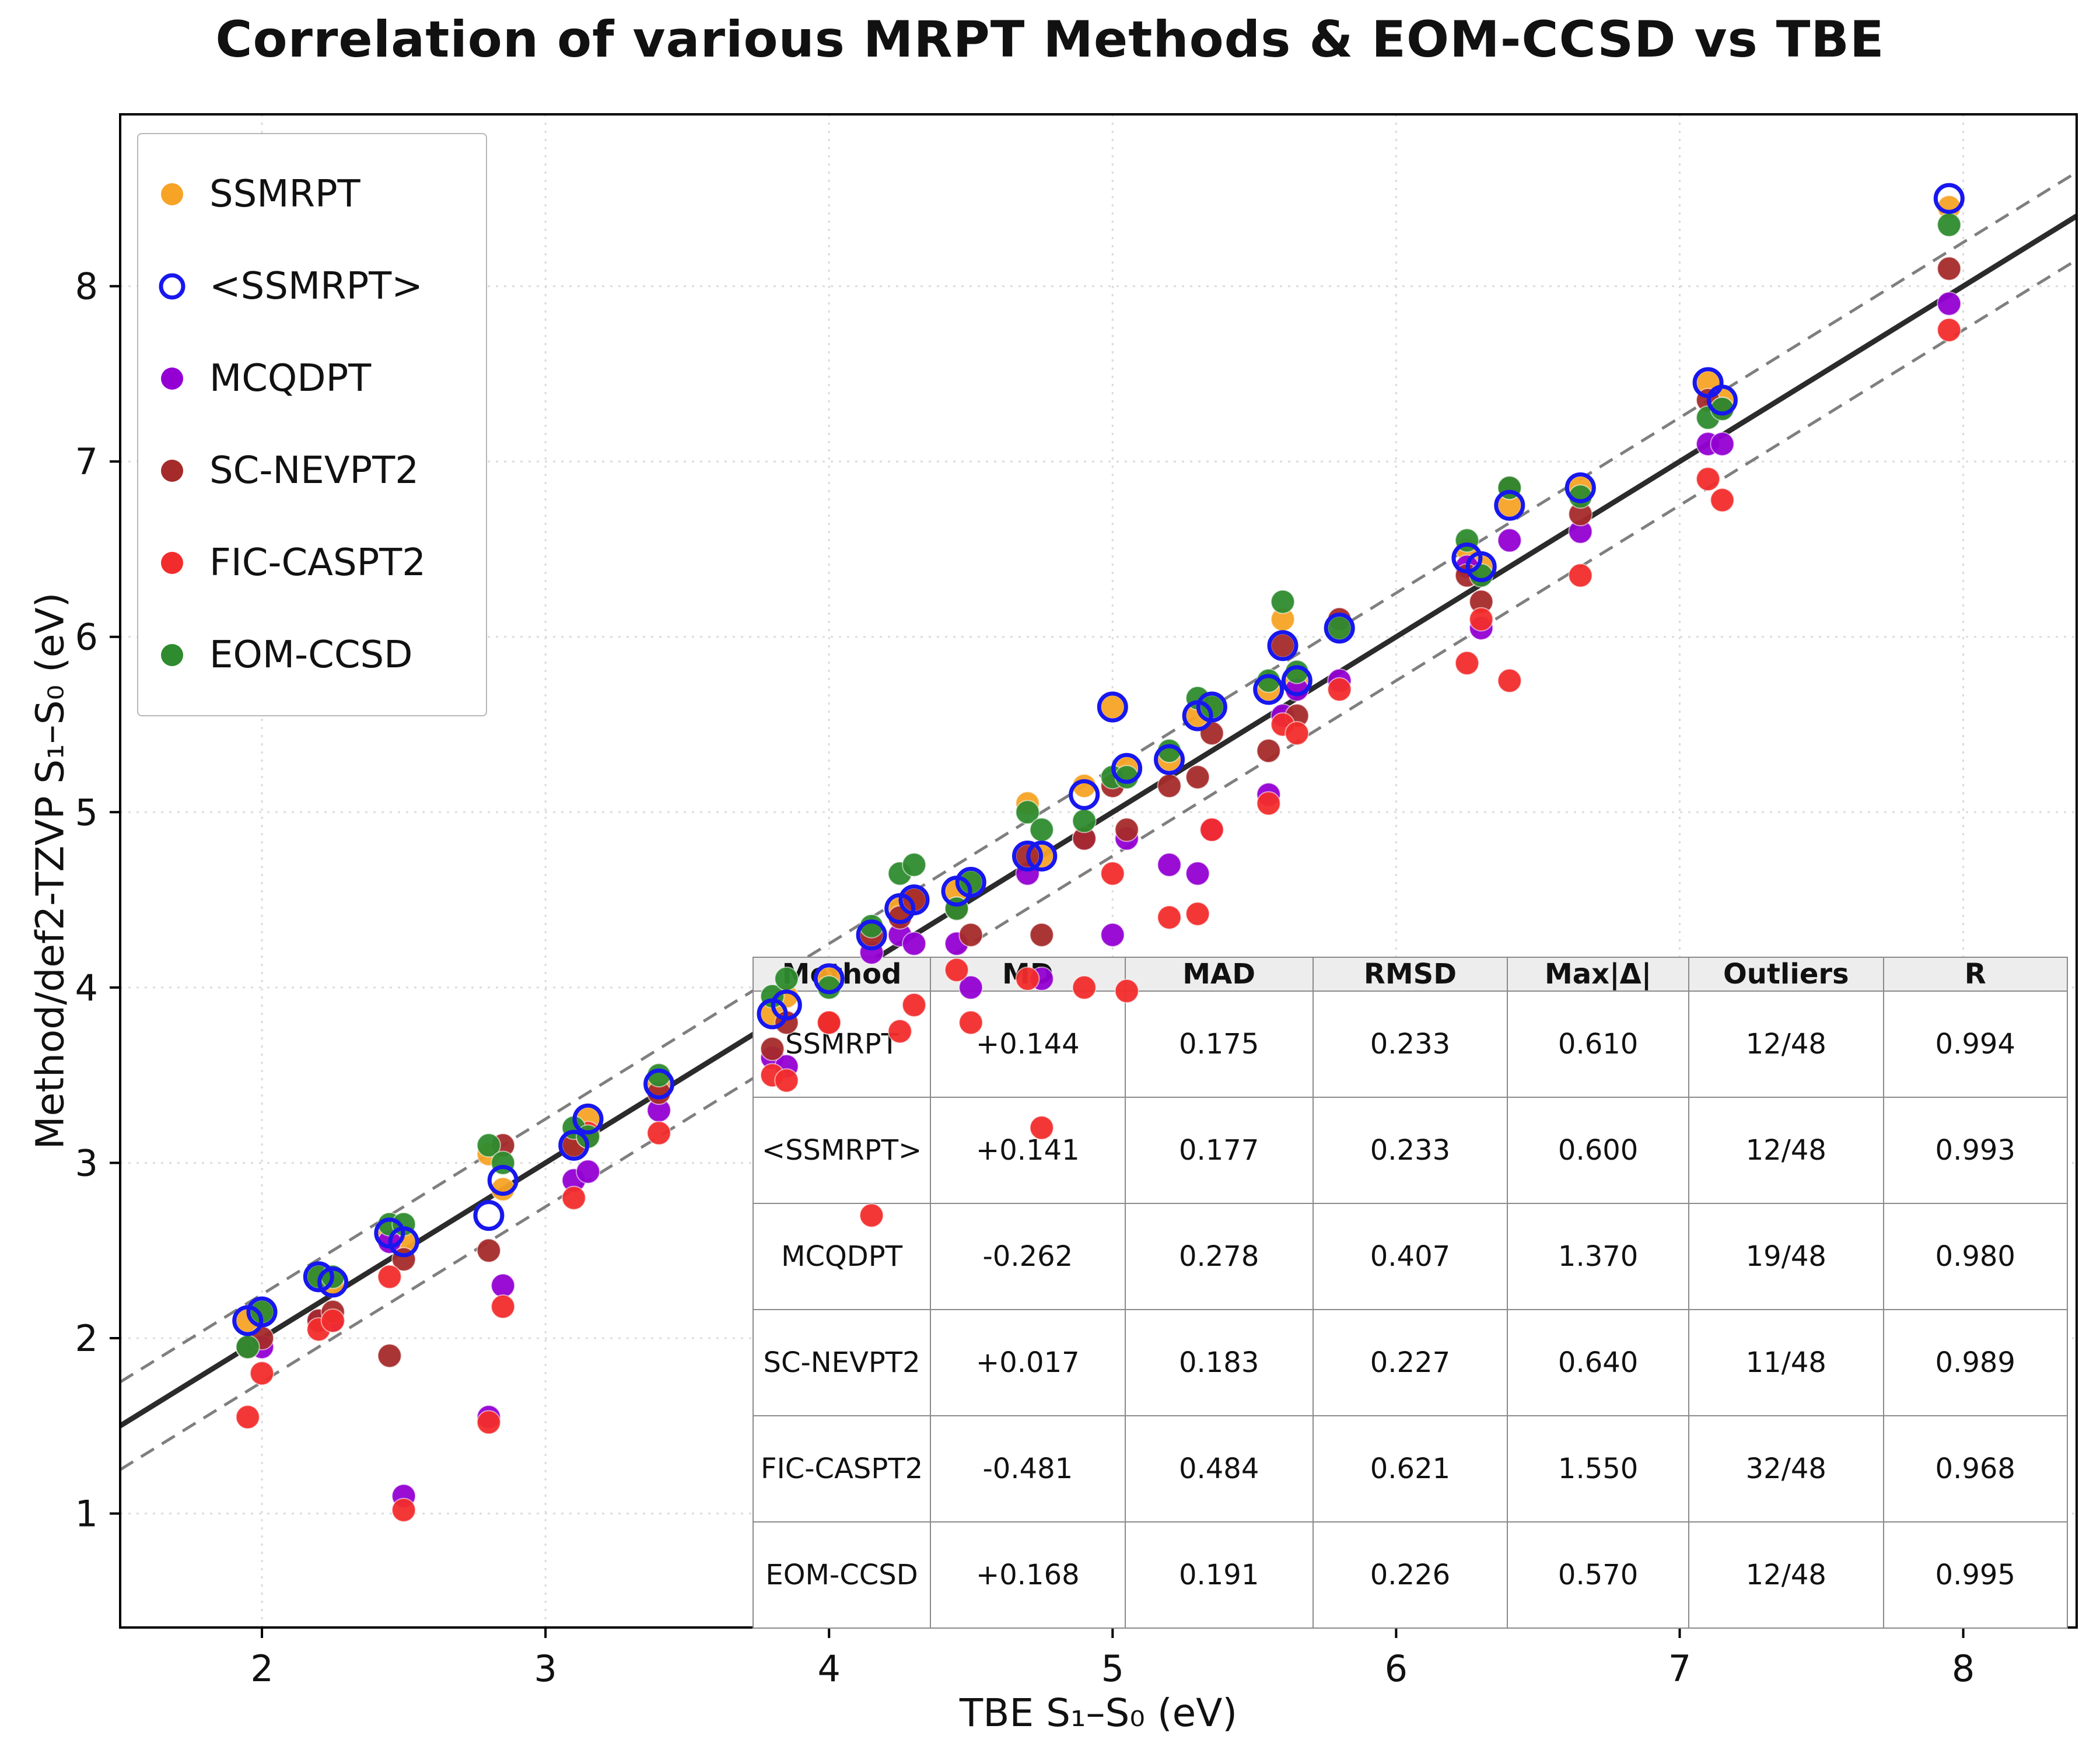  I want to click on legend-item-sc-nevpt2: SC-NEVPT2, so click(312, 471).